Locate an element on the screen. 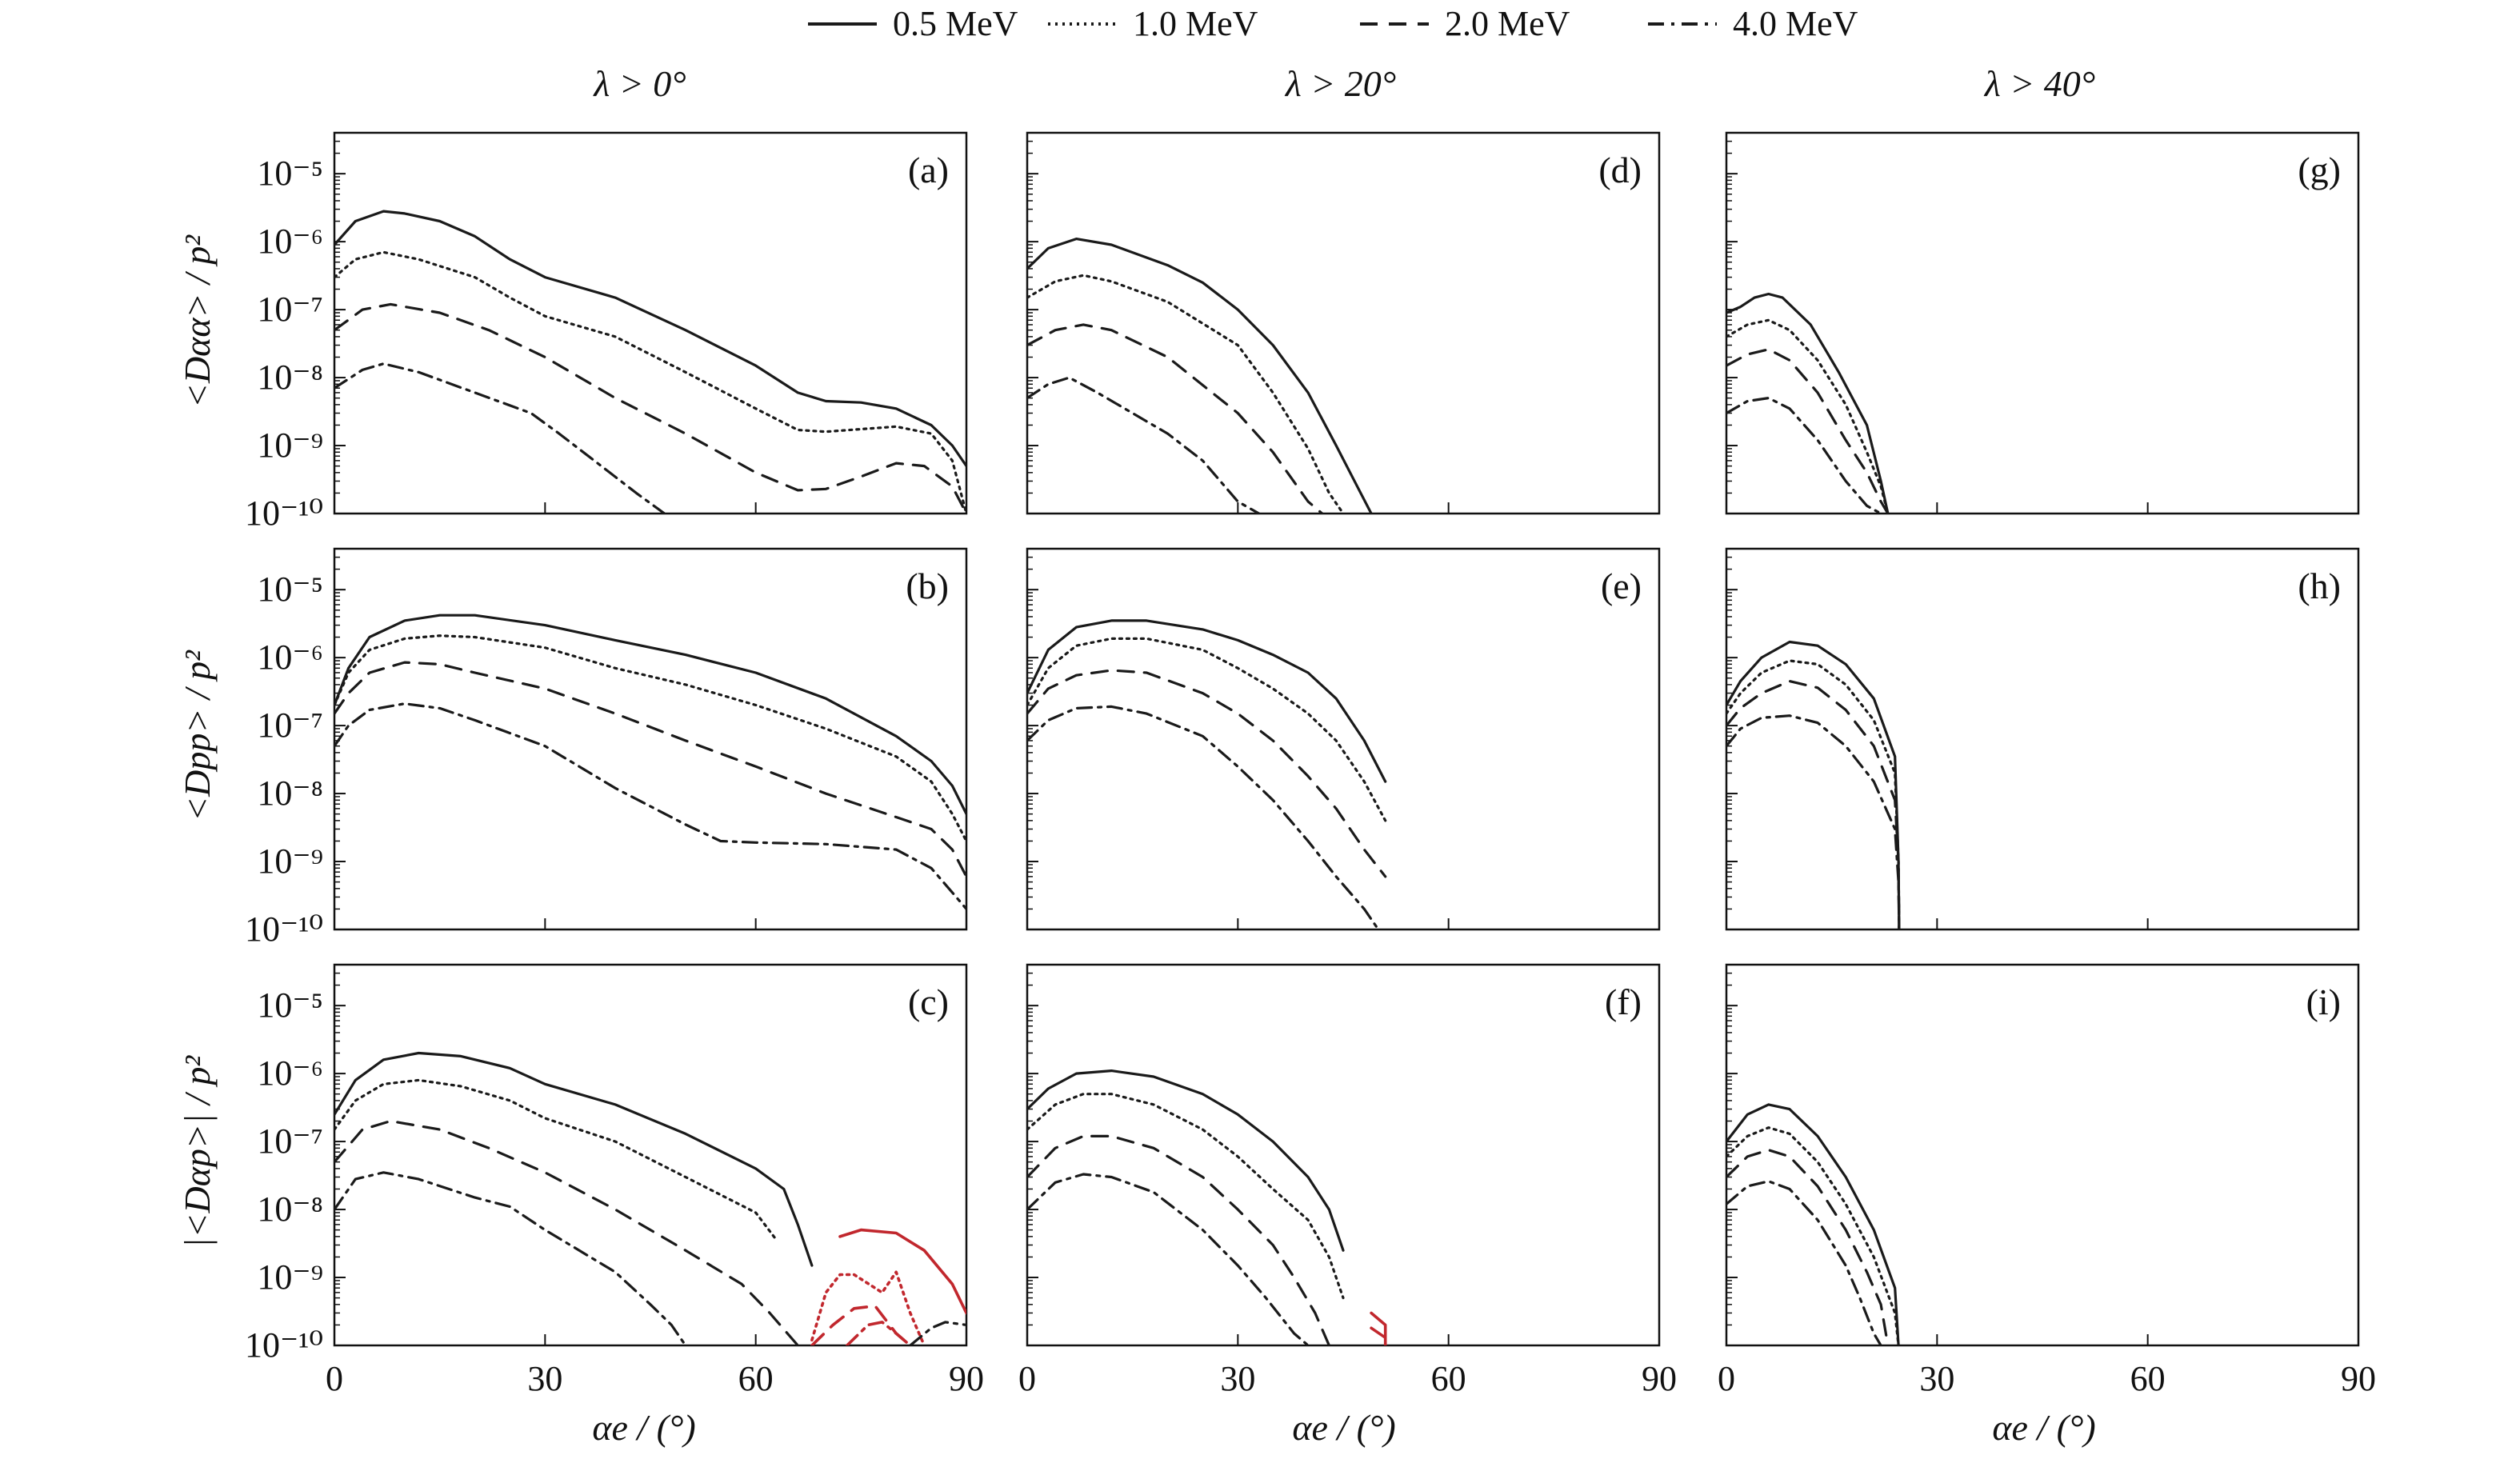 The image size is (2520, 1459). legend-label-1: 1.0 MeV is located at coordinates (1195, 23).